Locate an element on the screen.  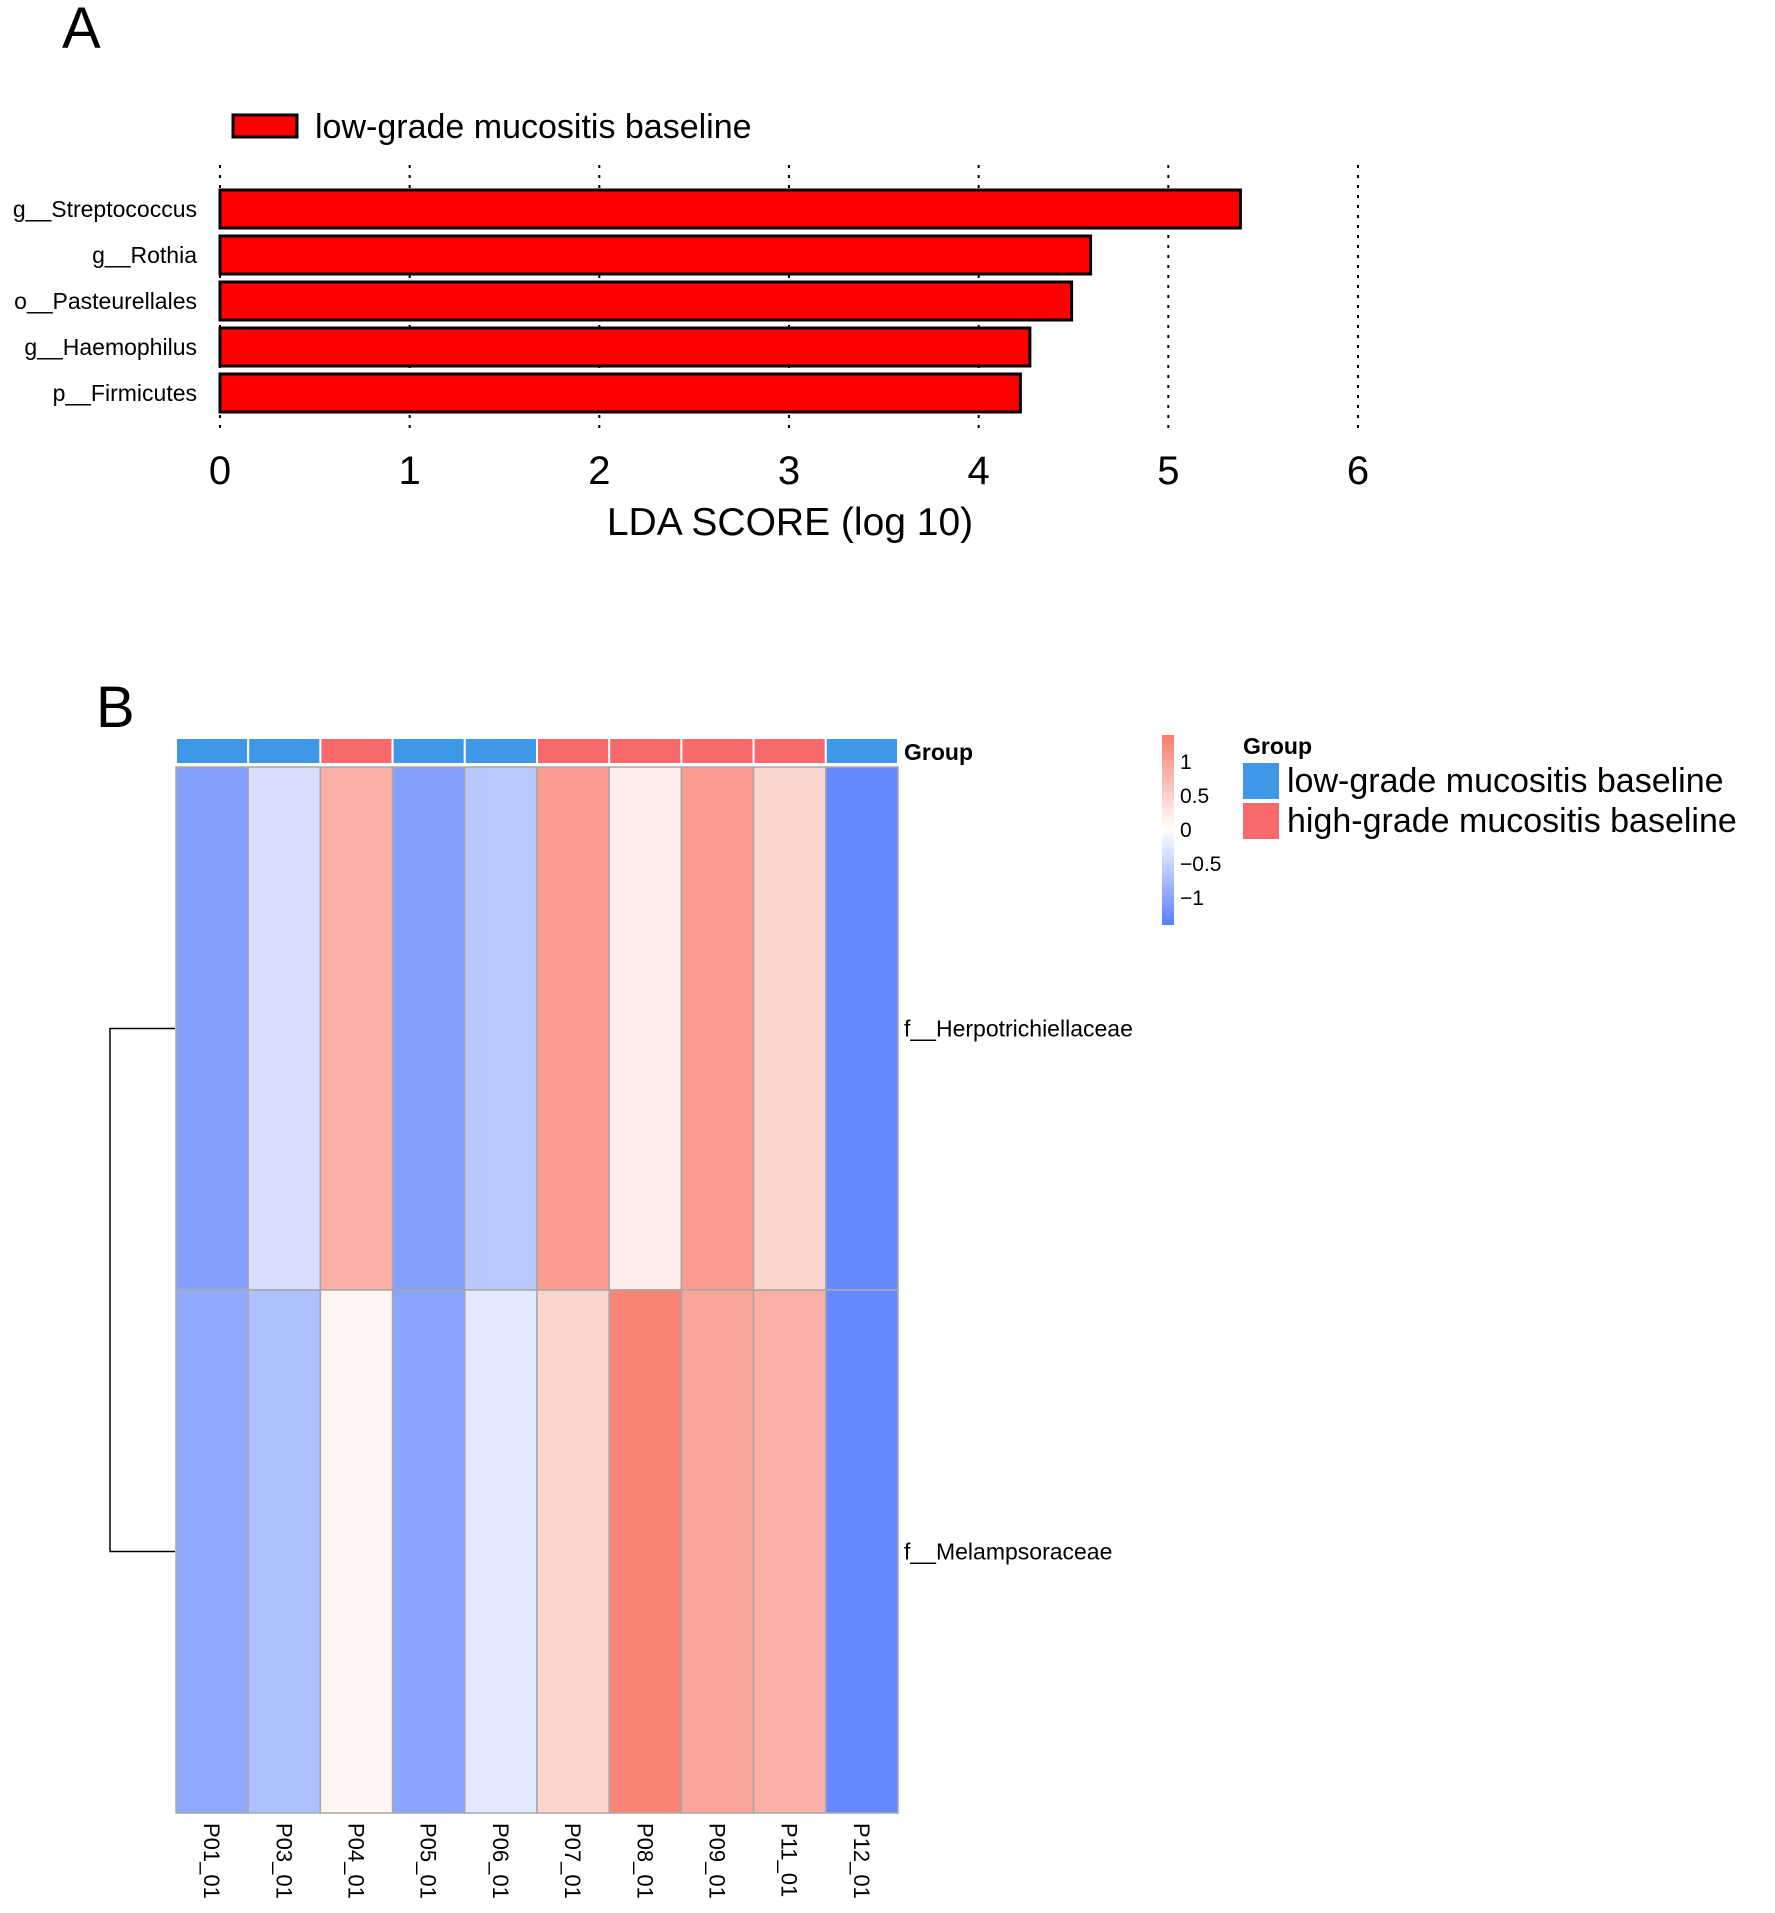
legend-title: Group is located at coordinates (1277, 746).